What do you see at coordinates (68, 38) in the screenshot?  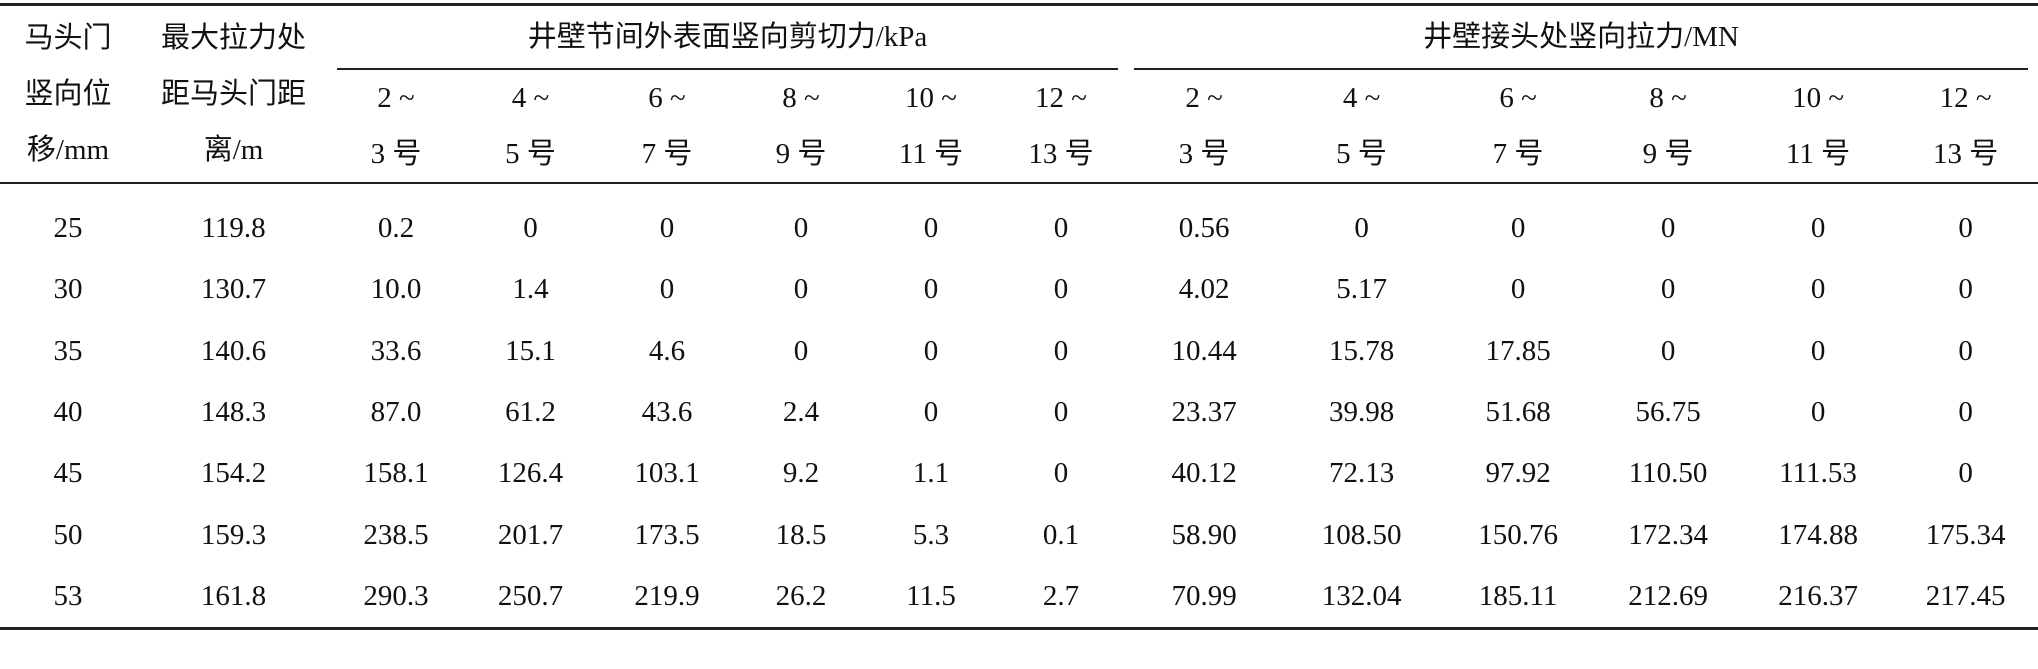 I see `header-text: 马头门` at bounding box center [68, 38].